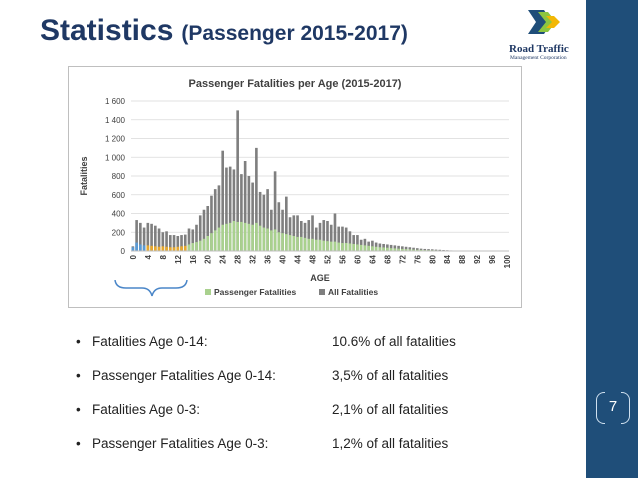 The width and height of the screenshot is (638, 478). I want to click on x-tick-label: 100, so click(507, 261).